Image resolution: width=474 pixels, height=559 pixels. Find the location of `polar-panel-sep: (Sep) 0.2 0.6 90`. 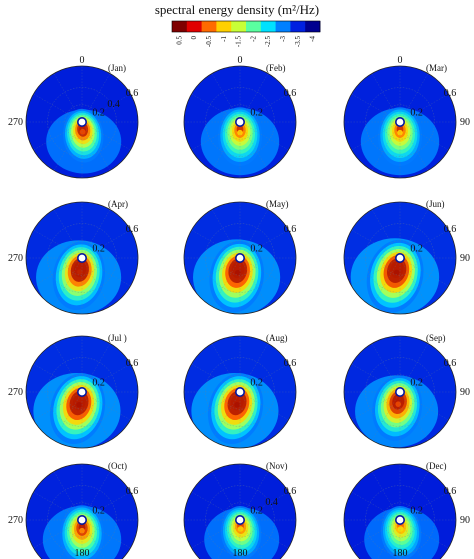

polar-panel-sep: (Sep) 0.2 0.6 90 is located at coordinates (406, 391).